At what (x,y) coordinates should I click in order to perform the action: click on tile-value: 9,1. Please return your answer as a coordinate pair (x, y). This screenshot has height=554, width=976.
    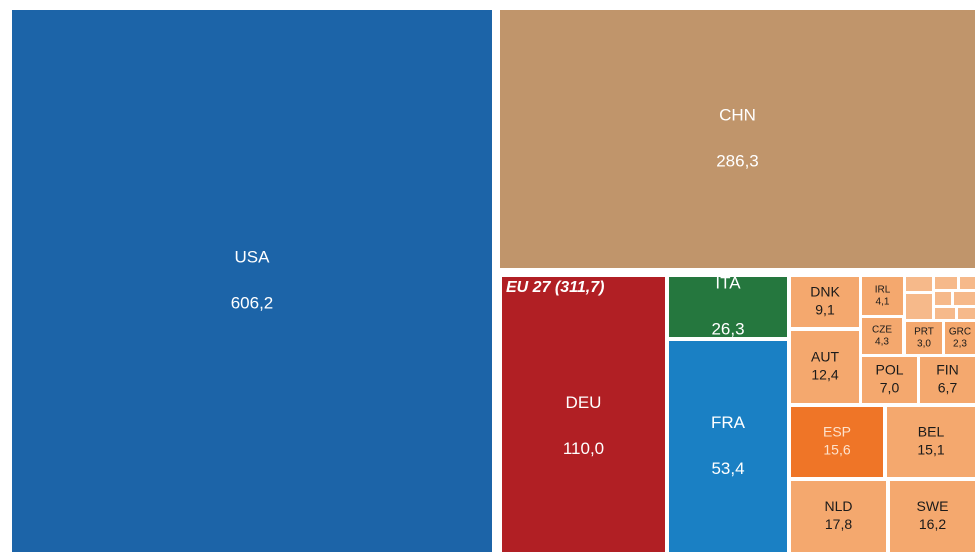
    Looking at the image, I should click on (825, 310).